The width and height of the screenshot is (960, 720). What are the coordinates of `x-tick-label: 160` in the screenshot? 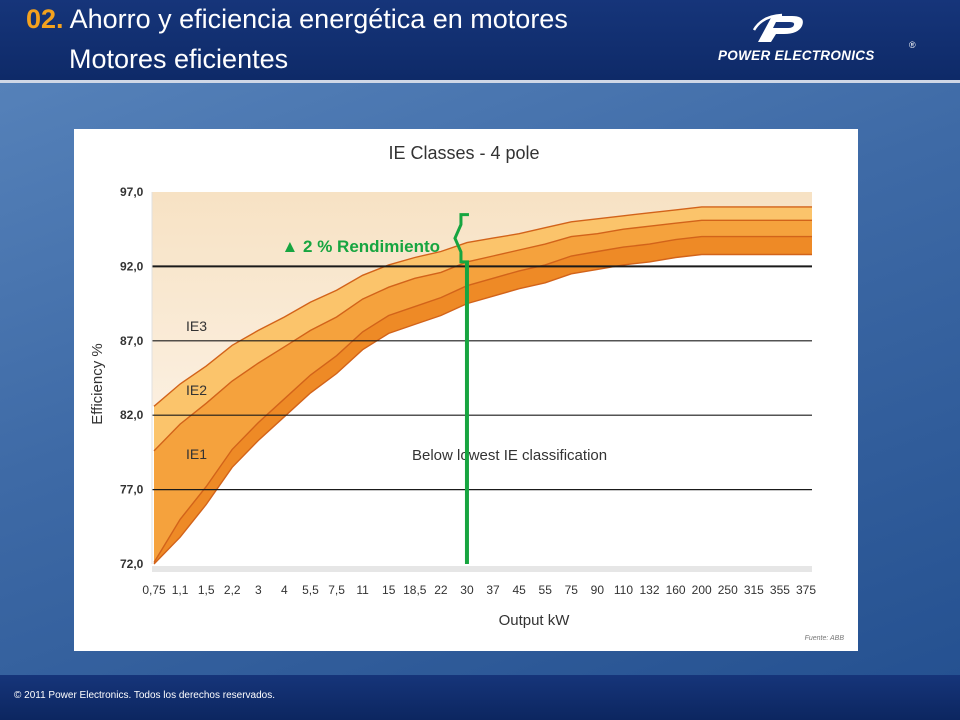 It's located at (676, 590).